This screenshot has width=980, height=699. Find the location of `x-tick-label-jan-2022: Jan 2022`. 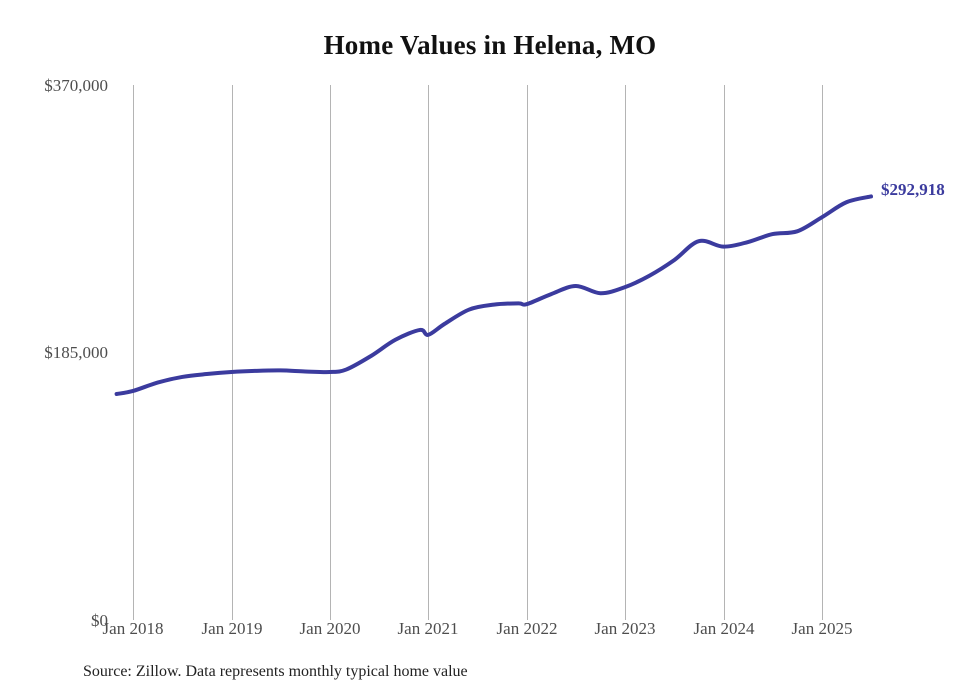

x-tick-label-jan-2022: Jan 2022 is located at coordinates (527, 628).